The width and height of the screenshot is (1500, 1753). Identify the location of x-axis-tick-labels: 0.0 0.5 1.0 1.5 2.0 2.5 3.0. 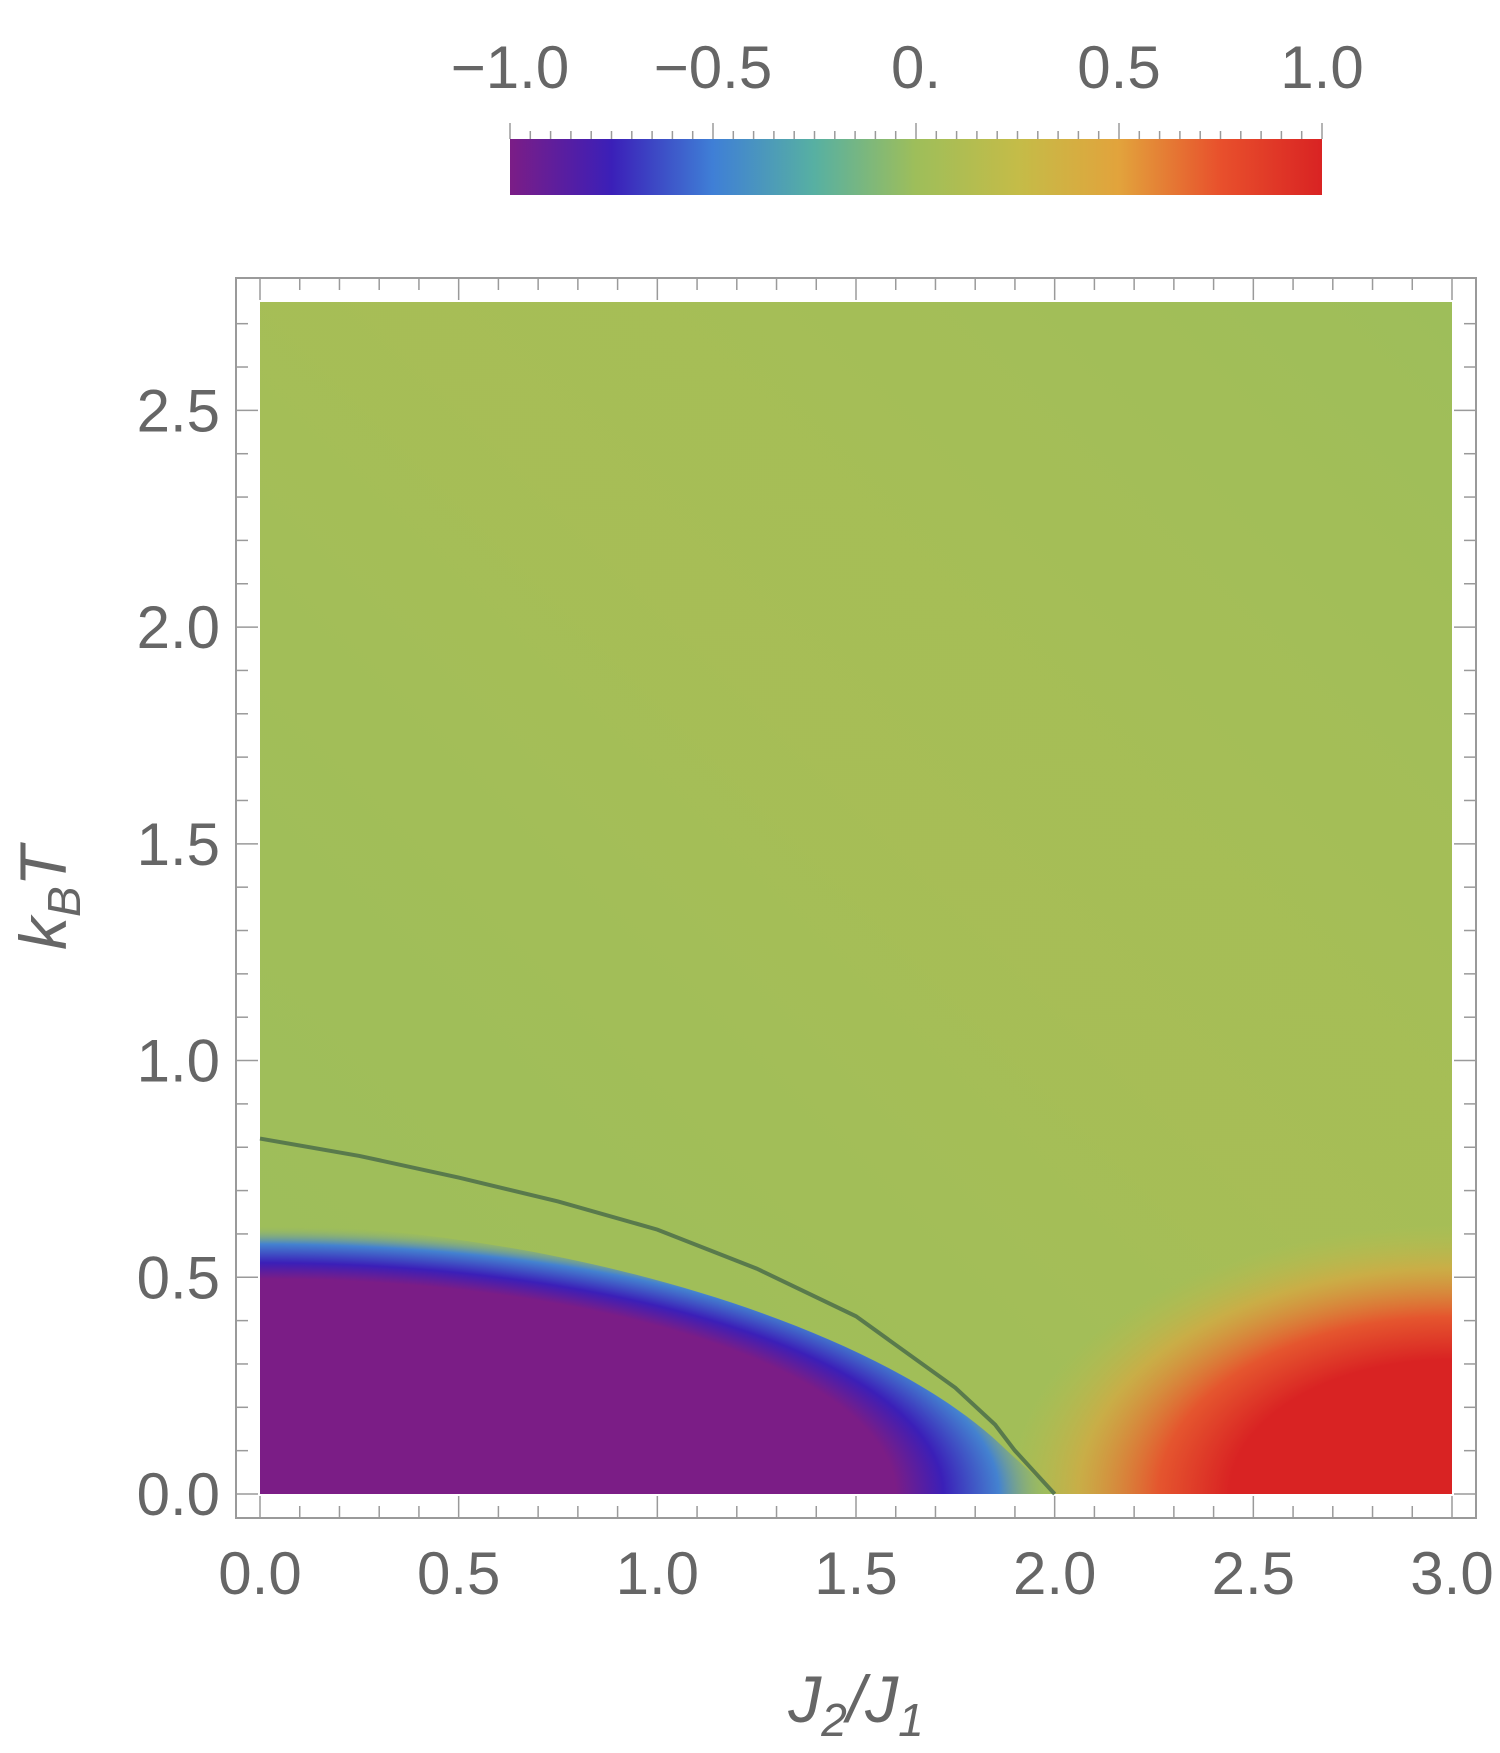
(855, 1573).